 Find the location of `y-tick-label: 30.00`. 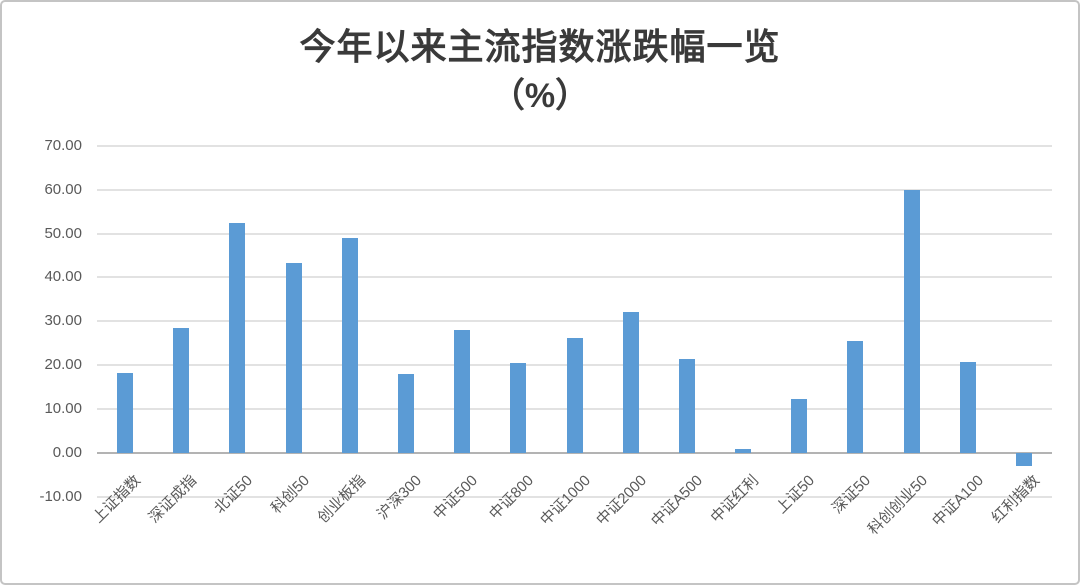

y-tick-label: 30.00 is located at coordinates (63, 321).